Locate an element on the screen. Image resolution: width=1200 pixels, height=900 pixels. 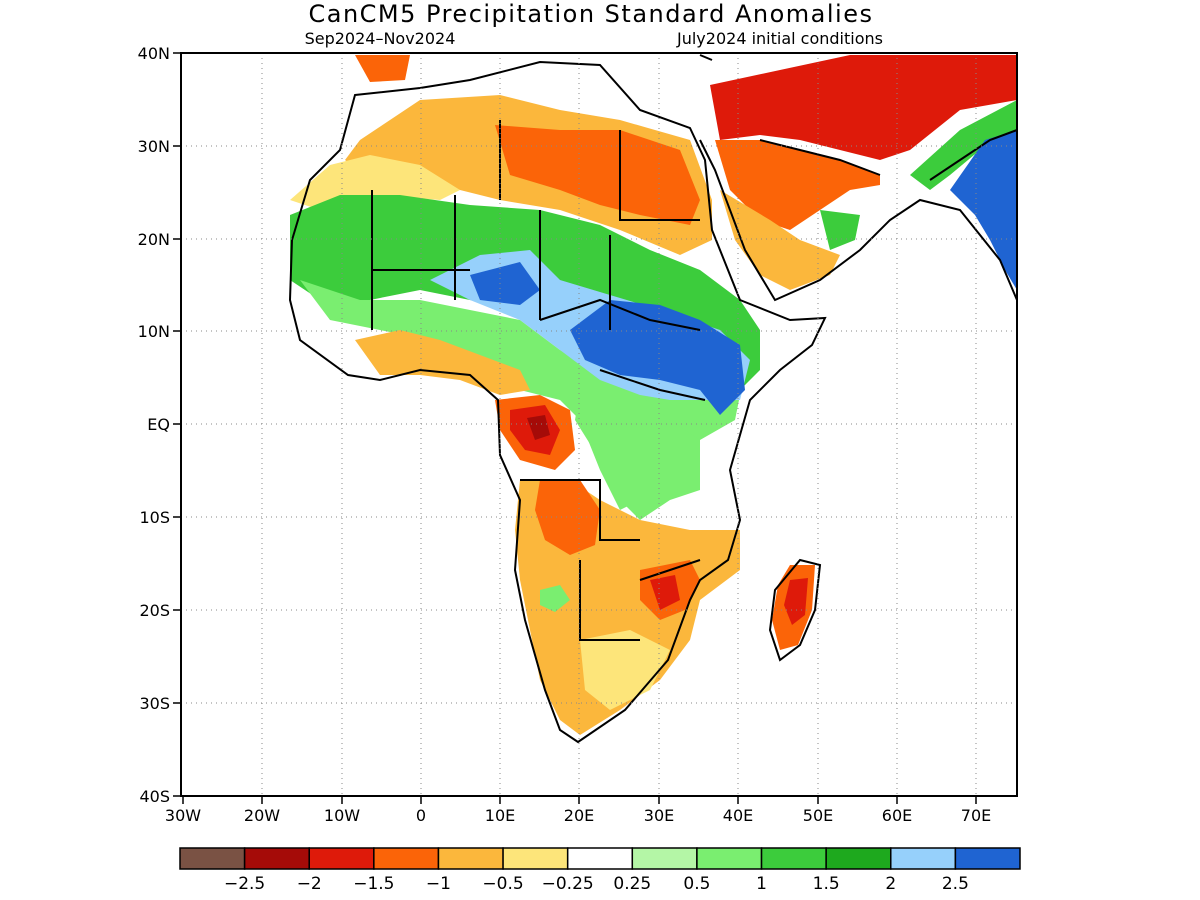
very-dry-zimbabwe-core is located at coordinates (665, 592).